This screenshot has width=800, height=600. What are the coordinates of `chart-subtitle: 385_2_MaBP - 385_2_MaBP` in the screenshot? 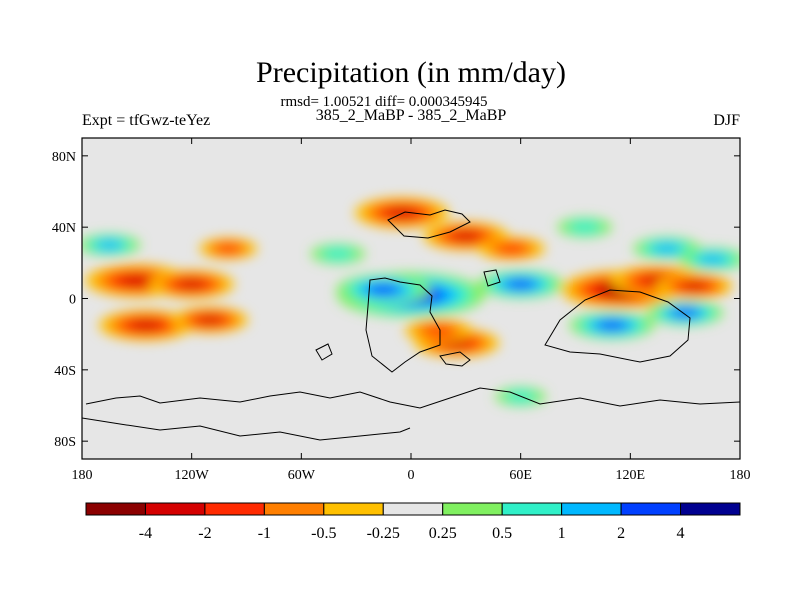 It's located at (411, 115).